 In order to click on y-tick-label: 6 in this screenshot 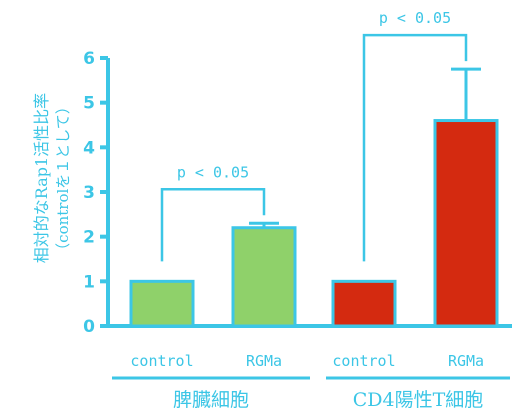, I will do `click(89, 59)`.